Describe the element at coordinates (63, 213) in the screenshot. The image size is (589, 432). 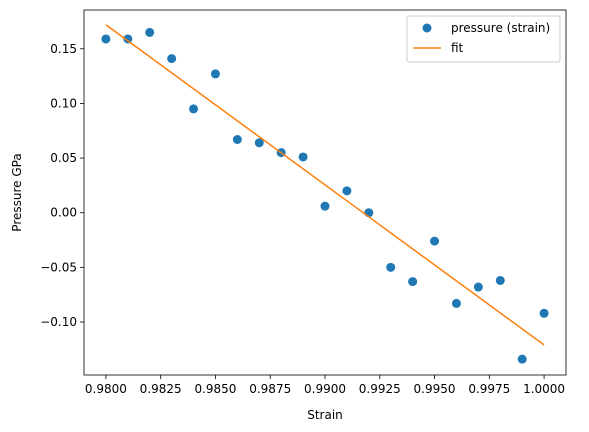
I see `y-tick-label: 0.00` at that location.